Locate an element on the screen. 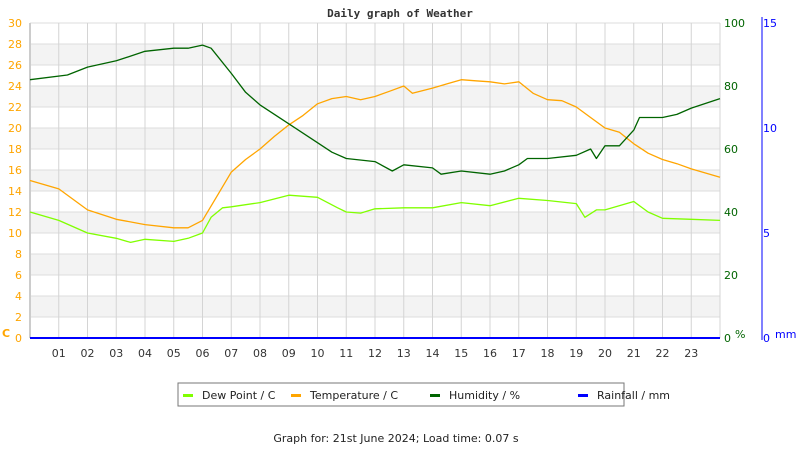 This screenshot has width=800, height=450. left-tick-label: 28 is located at coordinates (15, 44).